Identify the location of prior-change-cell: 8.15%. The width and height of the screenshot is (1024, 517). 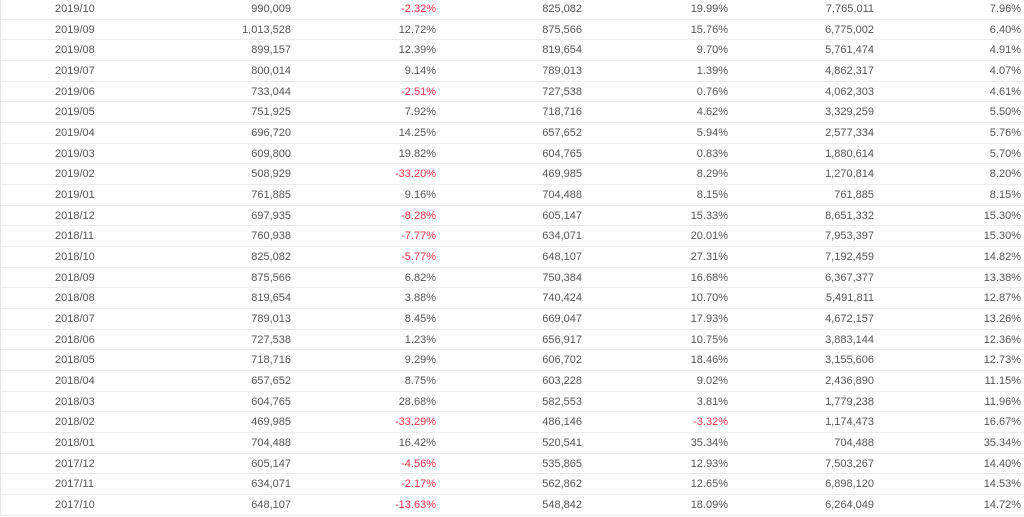
(712, 195).